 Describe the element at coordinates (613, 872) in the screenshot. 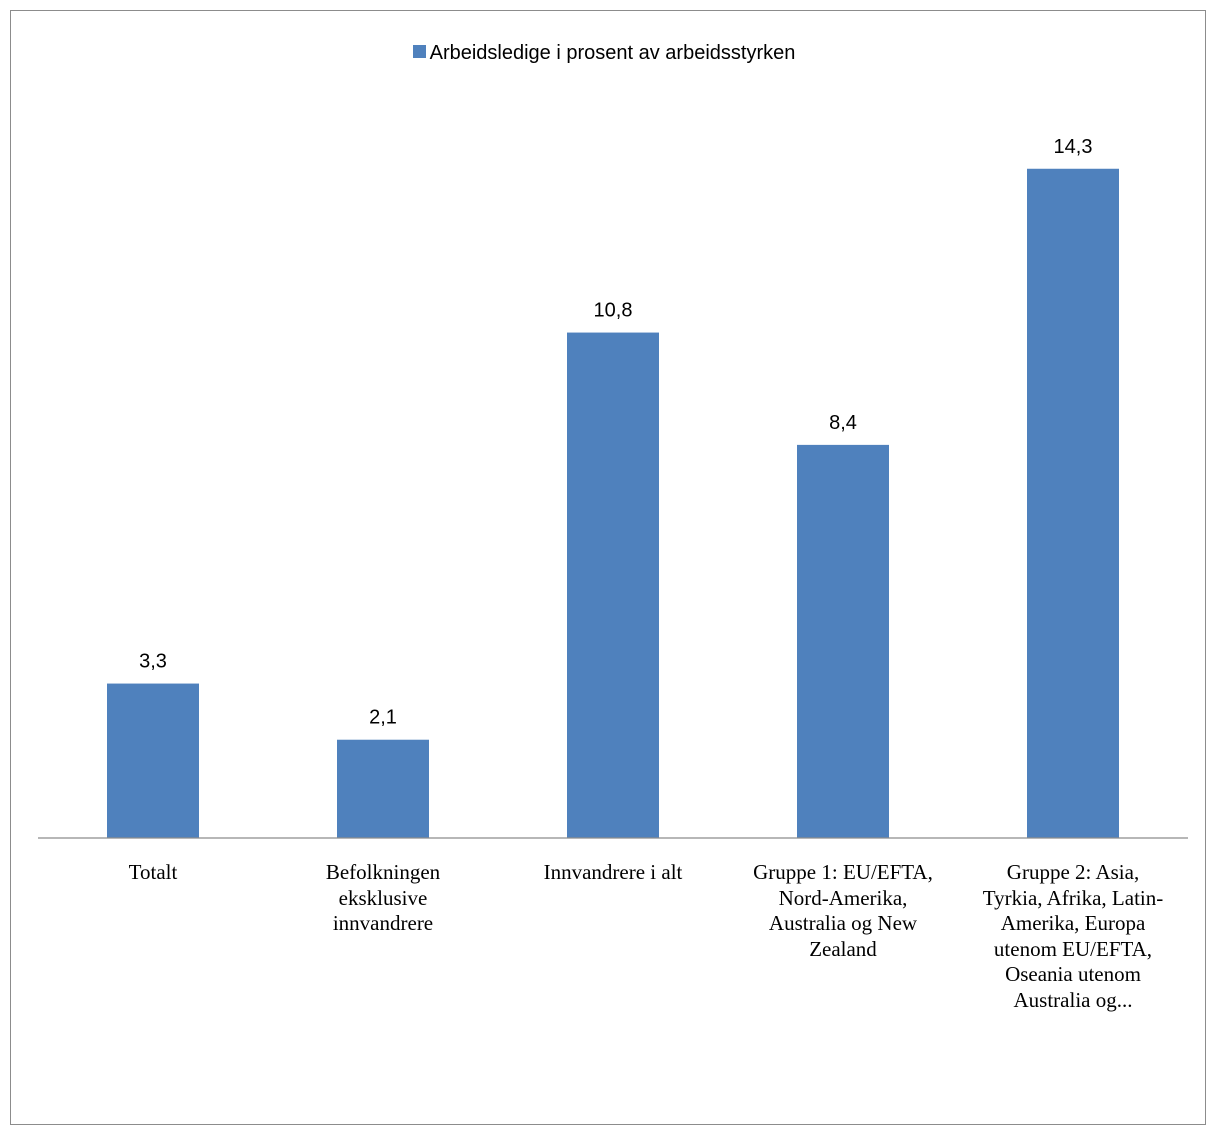

I see `category-label-3: Innvandrere i alt` at that location.